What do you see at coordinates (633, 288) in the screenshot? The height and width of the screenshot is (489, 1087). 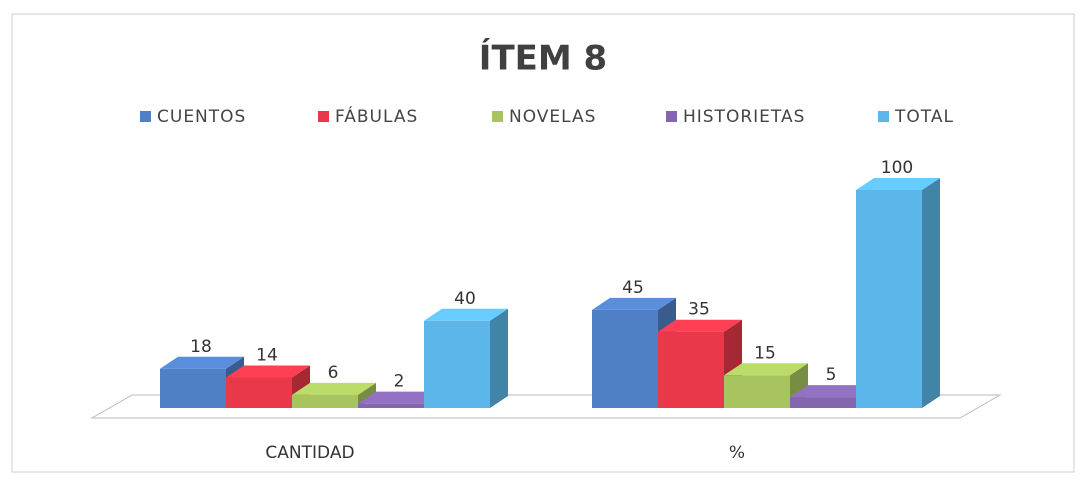 I see `value-label: 45` at bounding box center [633, 288].